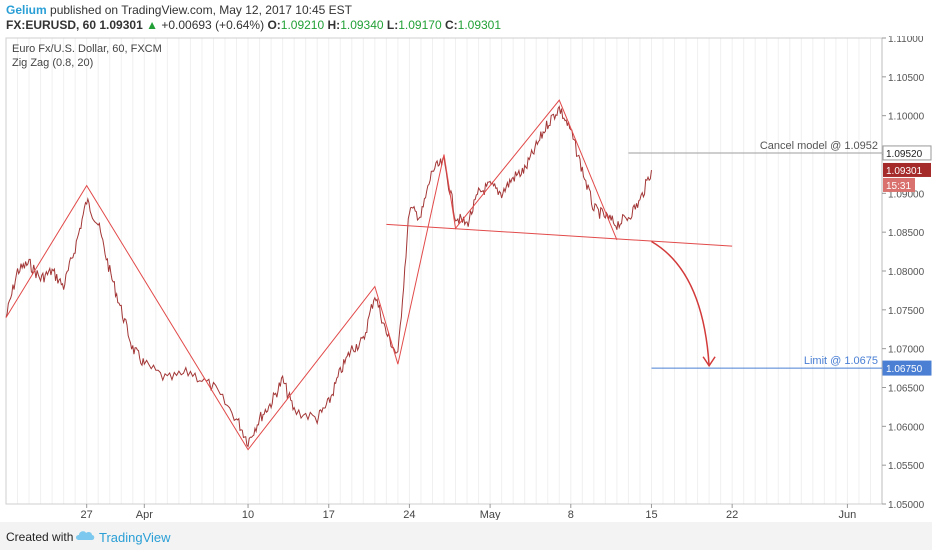 The image size is (932, 550). I want to click on level-badge-text: 1.09520, so click(904, 154).